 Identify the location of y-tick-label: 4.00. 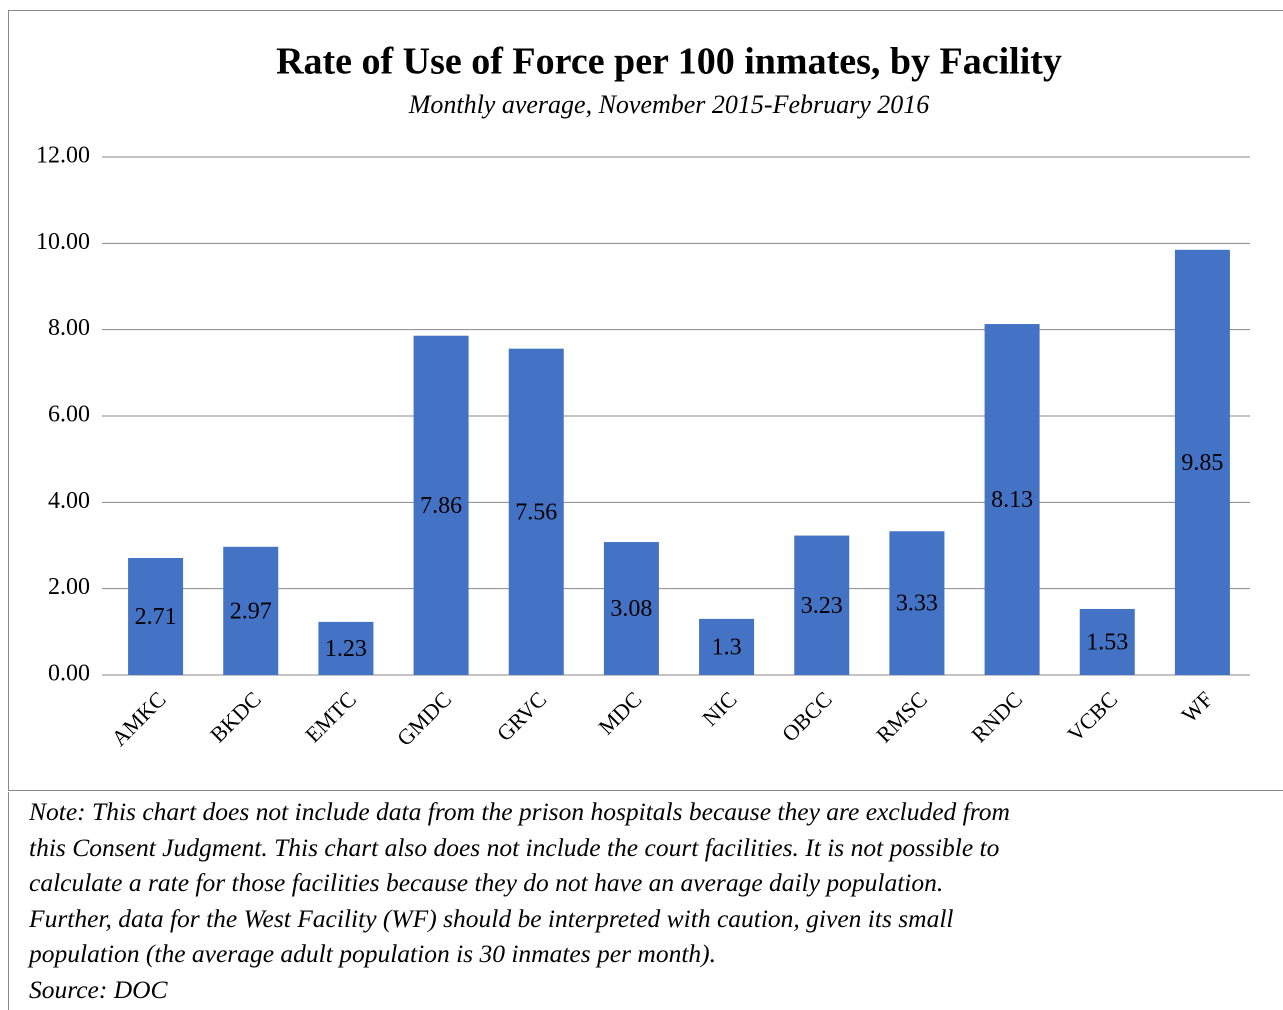
(69, 501).